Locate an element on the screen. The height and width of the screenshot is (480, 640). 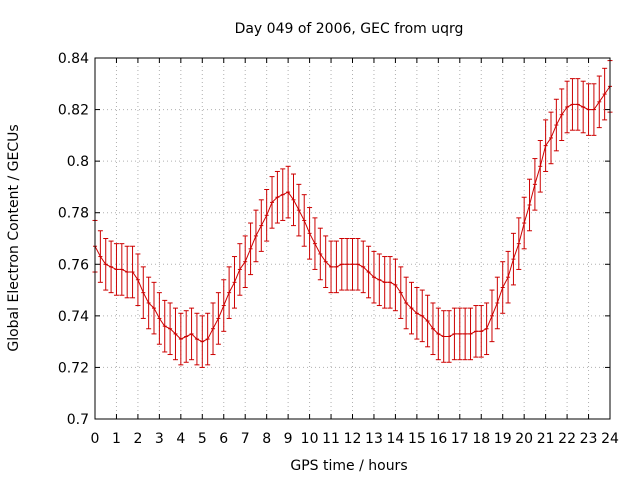
x-tick-label: 7 is located at coordinates (245, 439).